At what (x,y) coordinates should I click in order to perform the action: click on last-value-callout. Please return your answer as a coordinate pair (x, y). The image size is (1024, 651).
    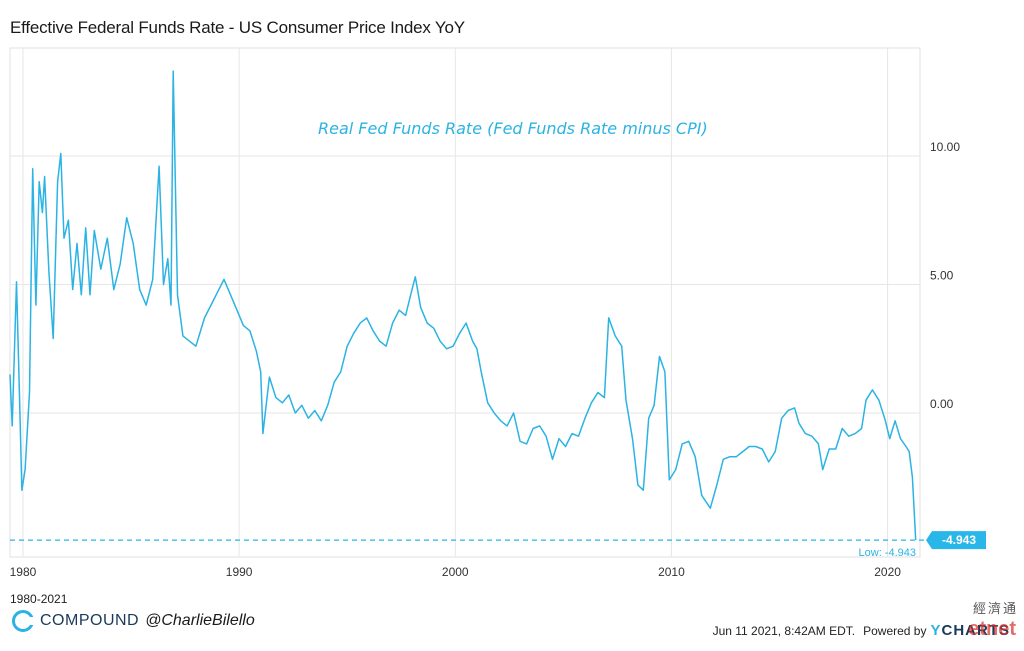
    Looking at the image, I should click on (956, 540).